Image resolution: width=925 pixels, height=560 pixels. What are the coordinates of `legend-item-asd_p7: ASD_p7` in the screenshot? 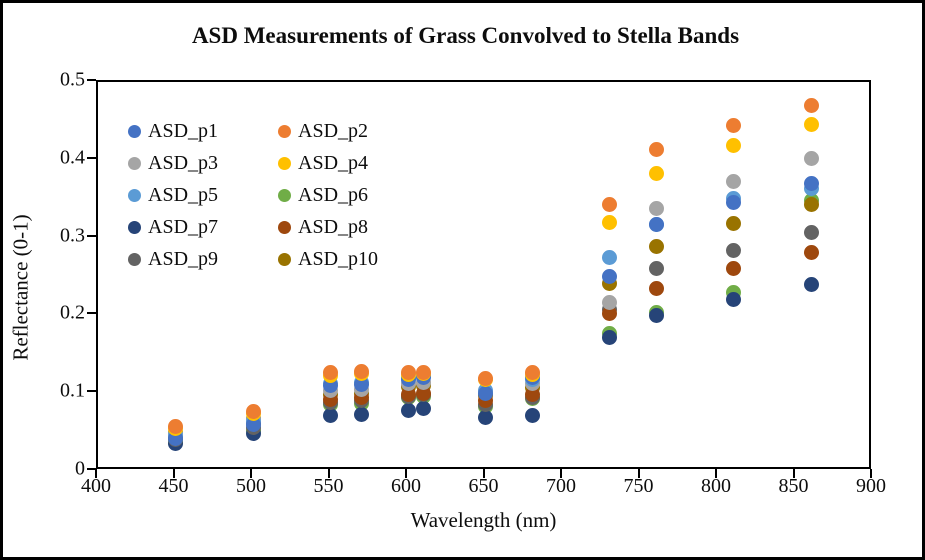 It's located at (203, 227).